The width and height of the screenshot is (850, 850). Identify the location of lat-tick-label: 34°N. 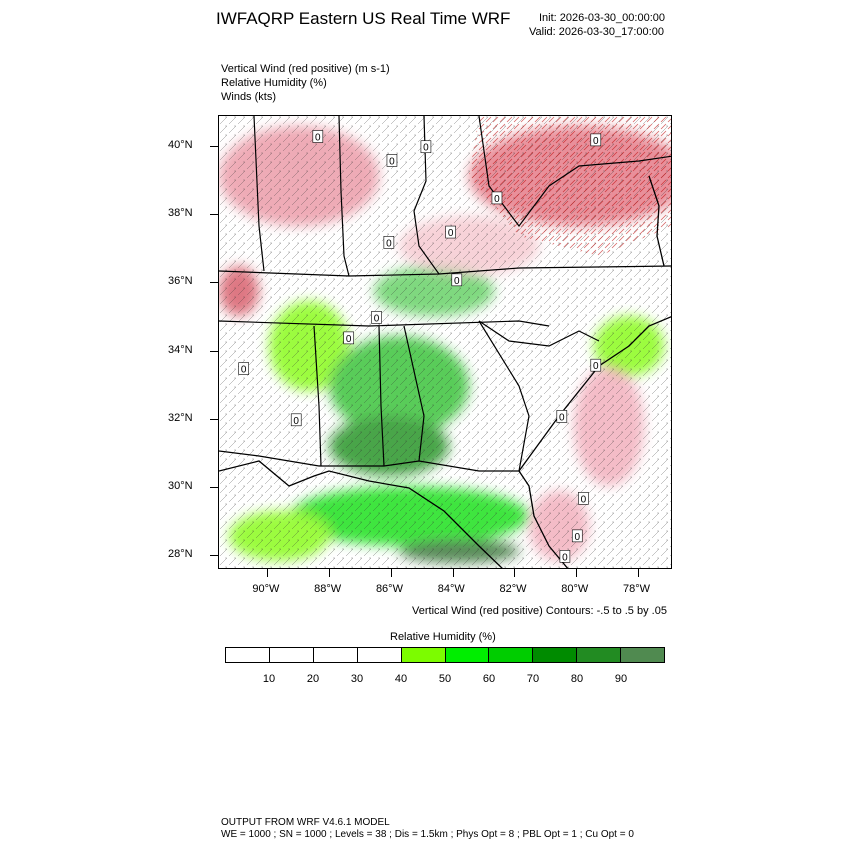
(180, 349).